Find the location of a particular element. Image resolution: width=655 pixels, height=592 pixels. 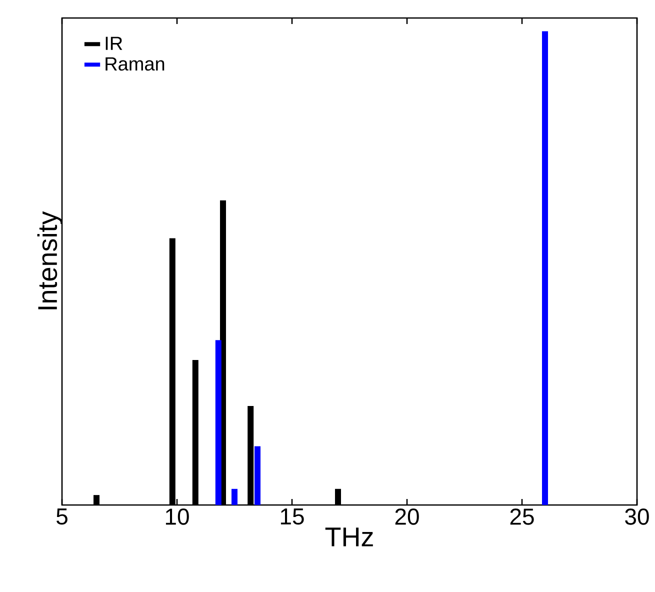

x-tick-label: 20 is located at coordinates (407, 516).